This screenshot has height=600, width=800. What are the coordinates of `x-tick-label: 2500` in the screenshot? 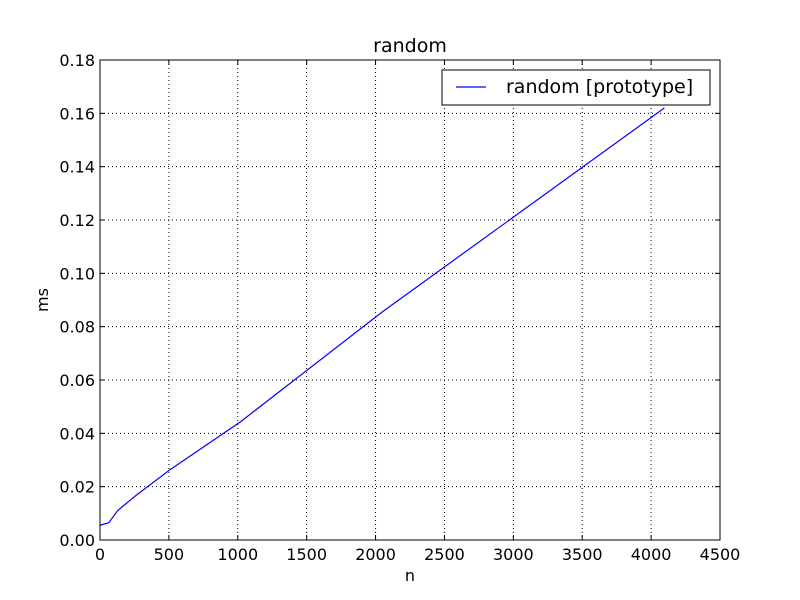 It's located at (444, 554).